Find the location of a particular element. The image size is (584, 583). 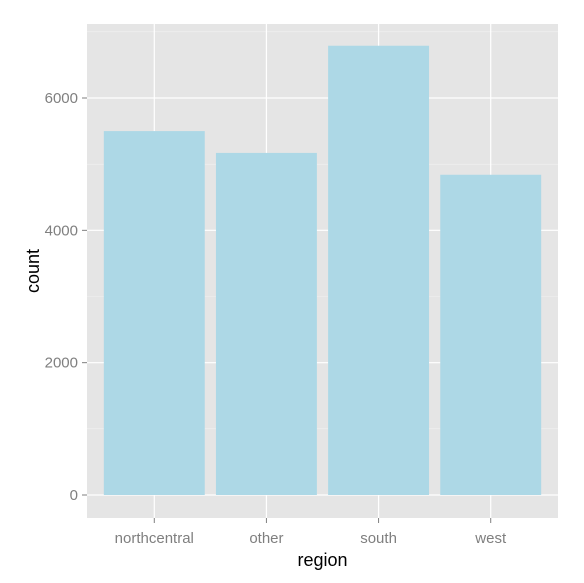

x-tick-label: other is located at coordinates (266, 538).